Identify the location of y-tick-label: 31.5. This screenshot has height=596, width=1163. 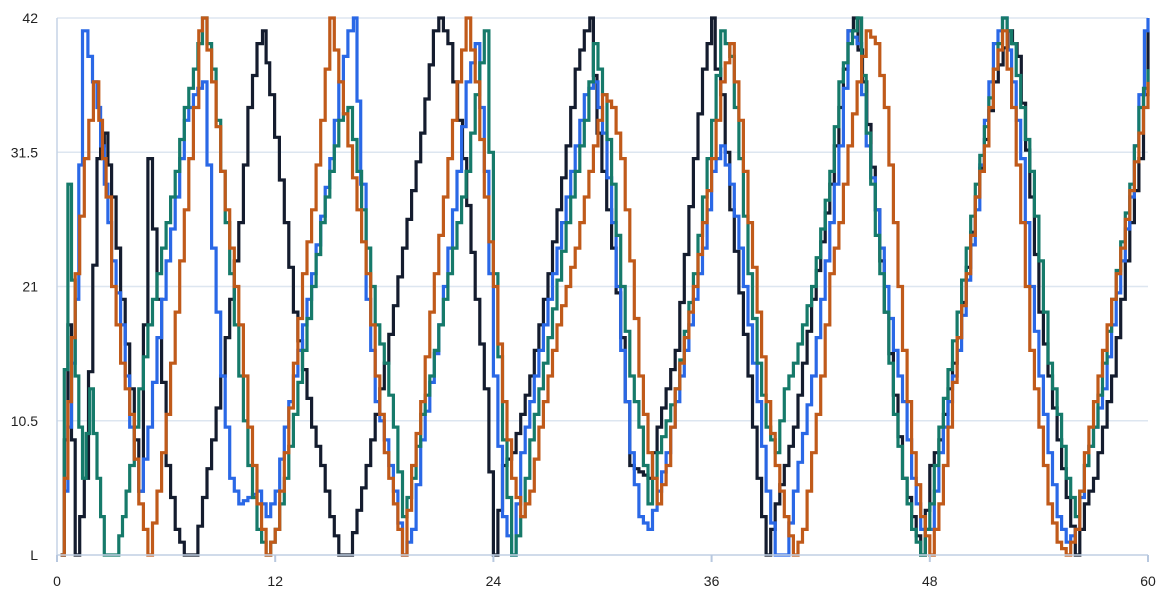
(24, 152).